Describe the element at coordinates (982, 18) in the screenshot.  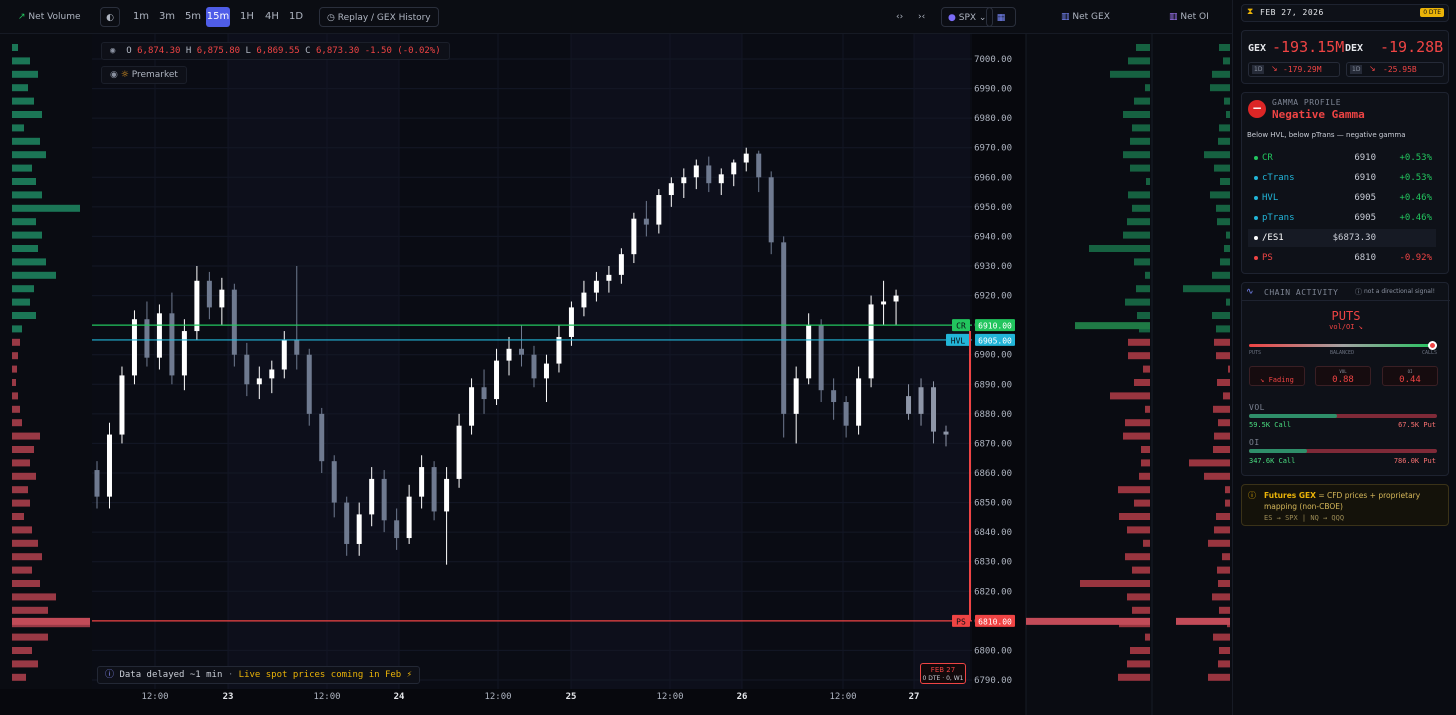
I see `chevron-down-icon: ⌄` at that location.